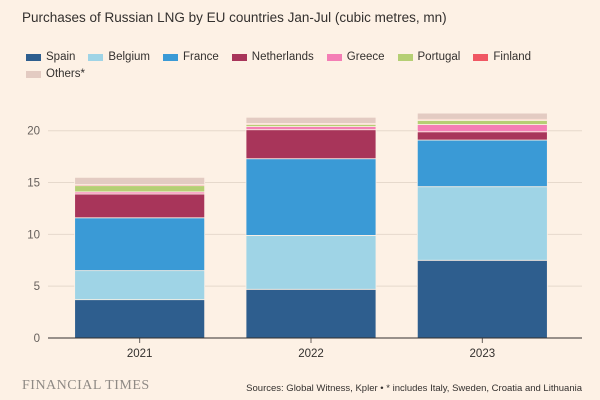  I want to click on y-tick-label: 5, so click(37, 287).